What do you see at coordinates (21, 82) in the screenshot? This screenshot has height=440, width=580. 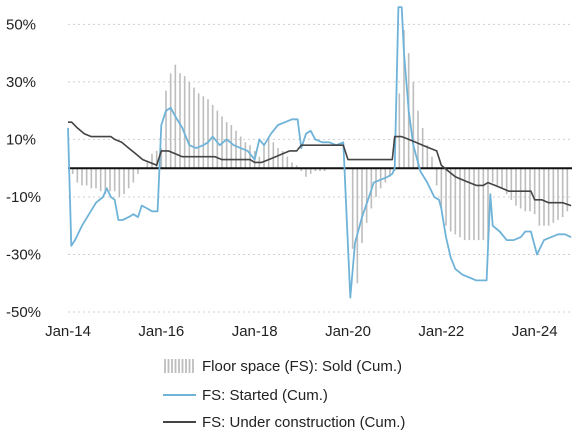 I see `y-tick-label: 30%` at bounding box center [21, 82].